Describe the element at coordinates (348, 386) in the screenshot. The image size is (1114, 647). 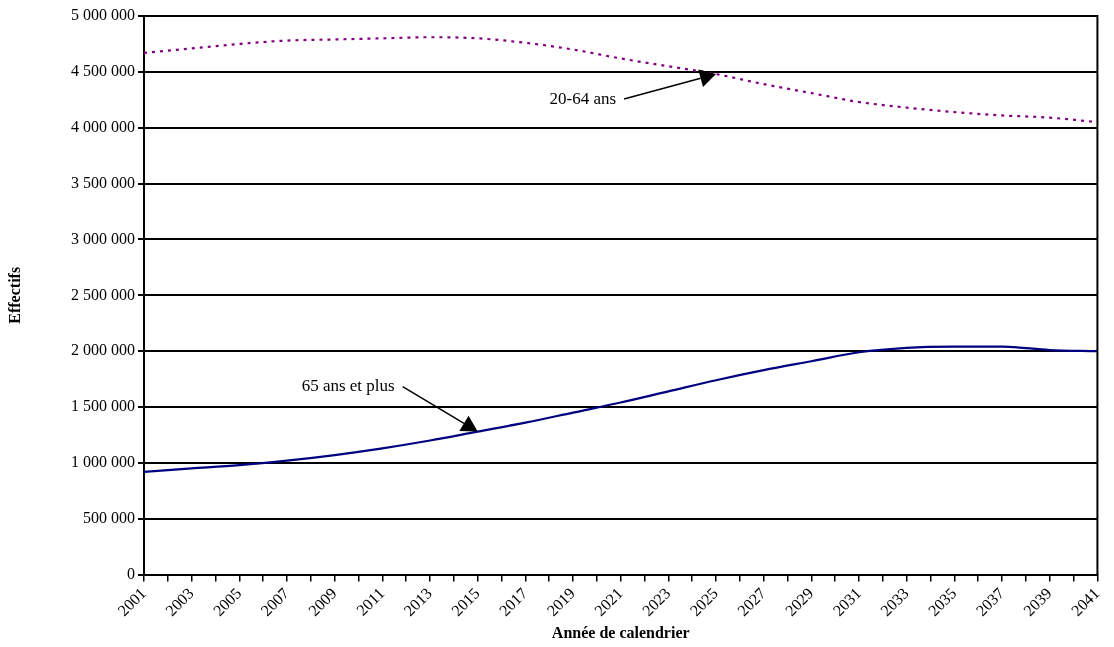
I see `text: 65 ans et plus` at that location.